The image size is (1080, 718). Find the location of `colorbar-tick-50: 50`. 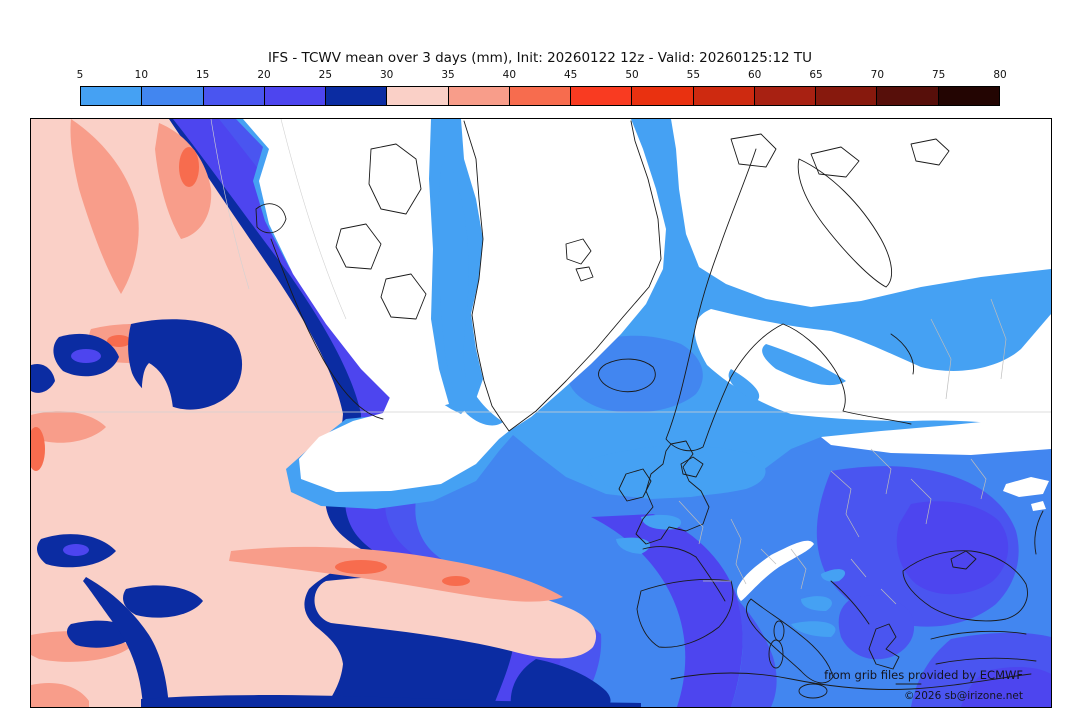

colorbar-tick-50: 50 is located at coordinates (632, 75).